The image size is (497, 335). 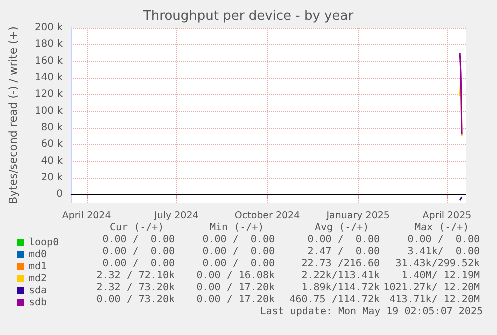 What do you see at coordinates (441, 276) in the screenshot?
I see `text: 1.40M/ 12.19M` at bounding box center [441, 276].